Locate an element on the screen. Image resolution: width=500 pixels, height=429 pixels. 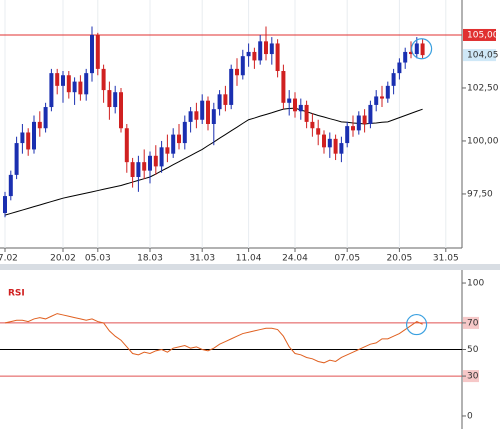
x-tick-label: 31.05 is located at coordinates (446, 259).